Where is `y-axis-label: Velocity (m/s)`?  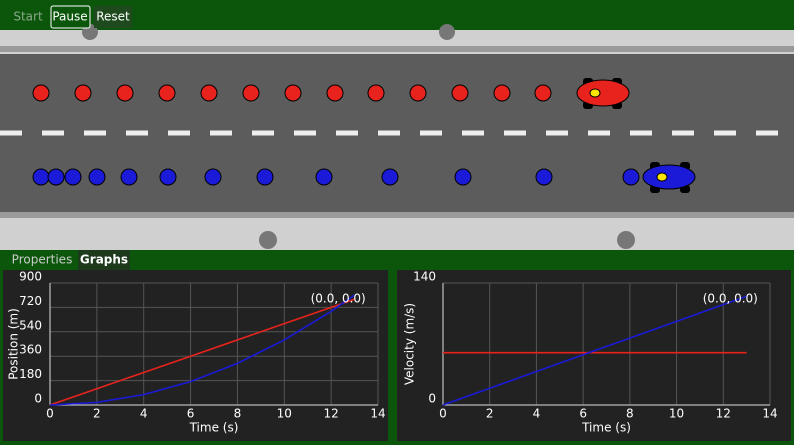 y-axis-label: Velocity (m/s) is located at coordinates (410, 344).